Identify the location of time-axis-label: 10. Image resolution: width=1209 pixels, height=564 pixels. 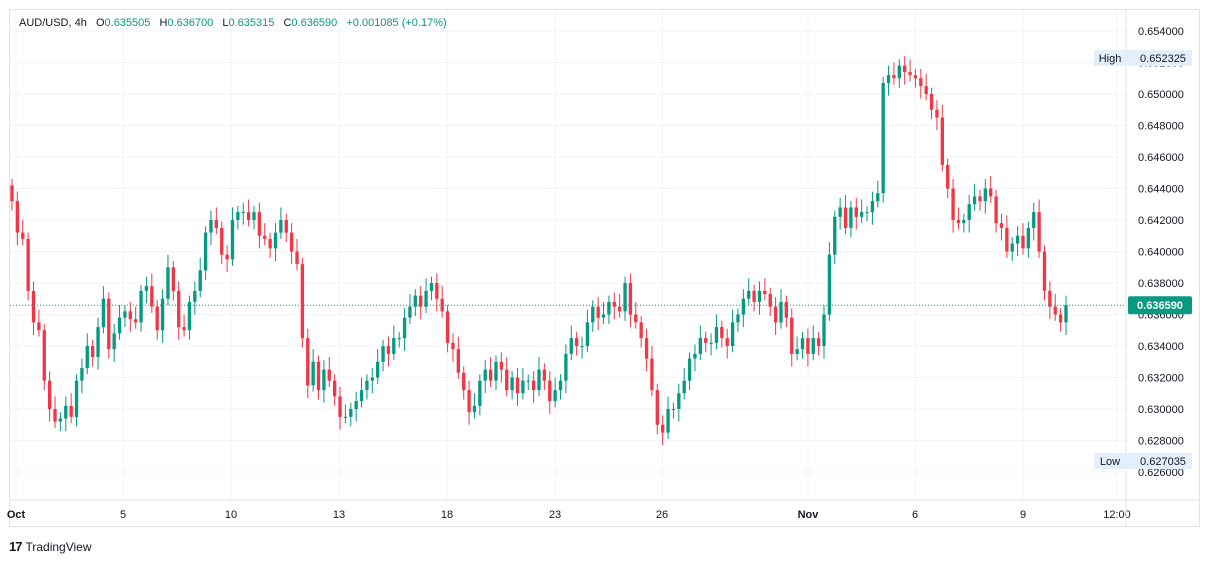
(231, 515).